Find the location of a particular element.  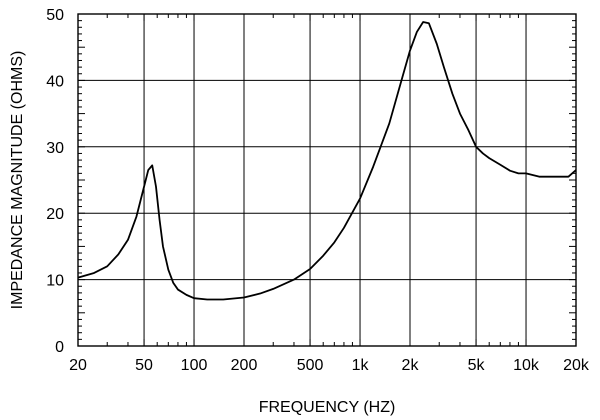

y-tick-label: 30 is located at coordinates (55, 148).